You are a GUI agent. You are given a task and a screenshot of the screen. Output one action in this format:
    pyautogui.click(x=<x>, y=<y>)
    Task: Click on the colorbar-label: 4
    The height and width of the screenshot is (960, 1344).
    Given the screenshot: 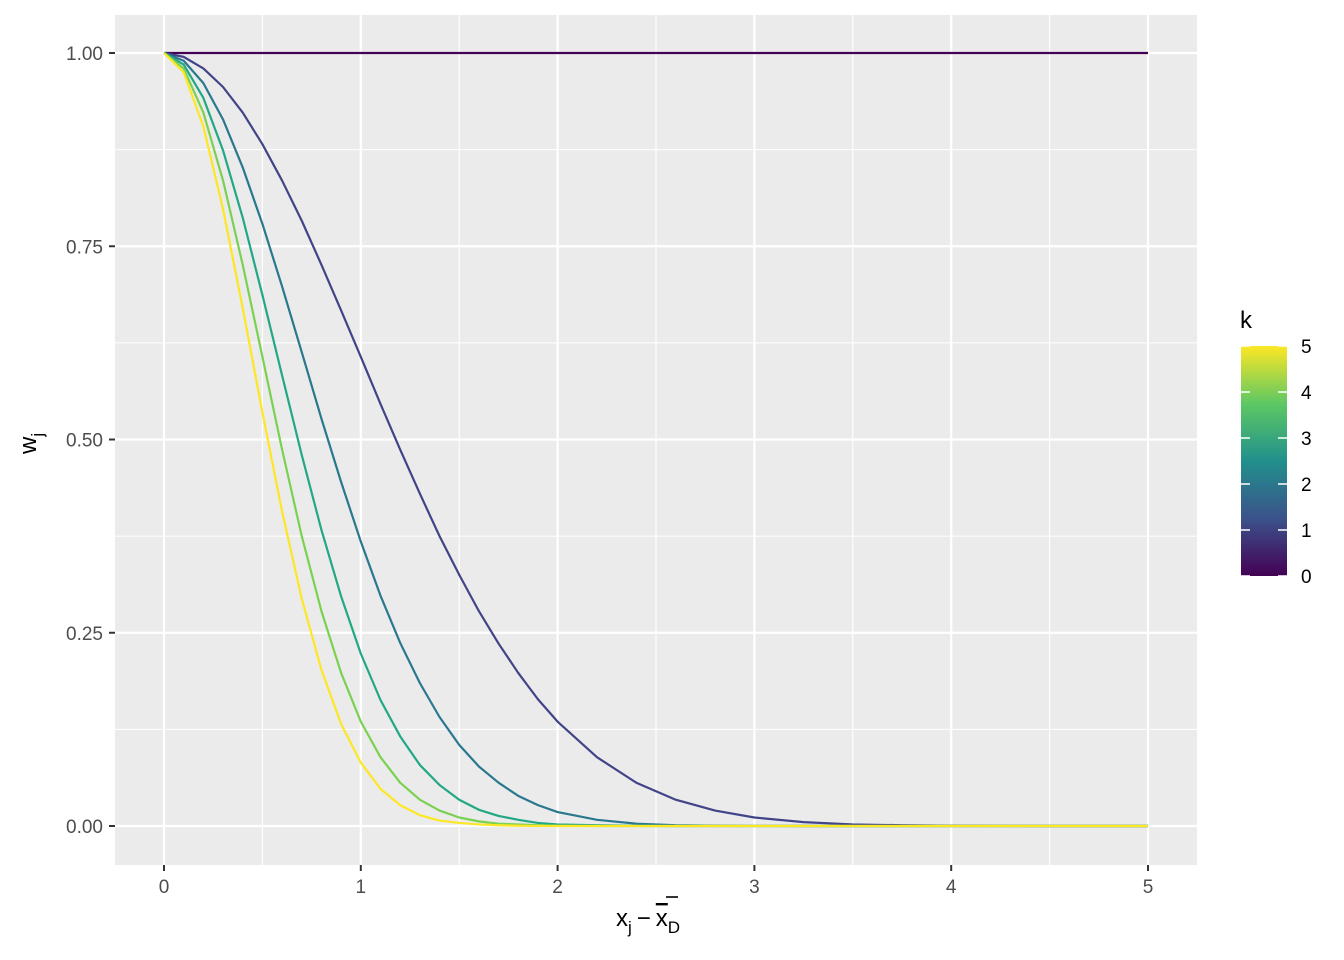 What is the action you would take?
    pyautogui.click(x=1306, y=393)
    